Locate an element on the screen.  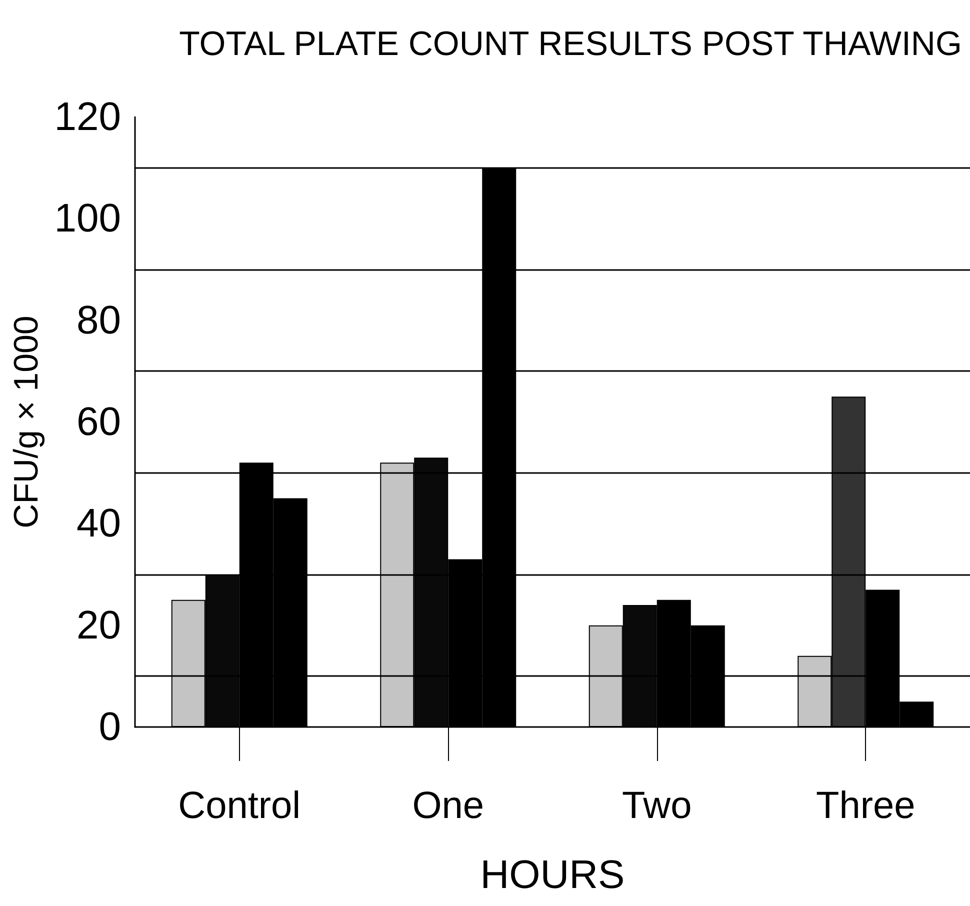
x-tick-label: Three is located at coordinates (866, 806).